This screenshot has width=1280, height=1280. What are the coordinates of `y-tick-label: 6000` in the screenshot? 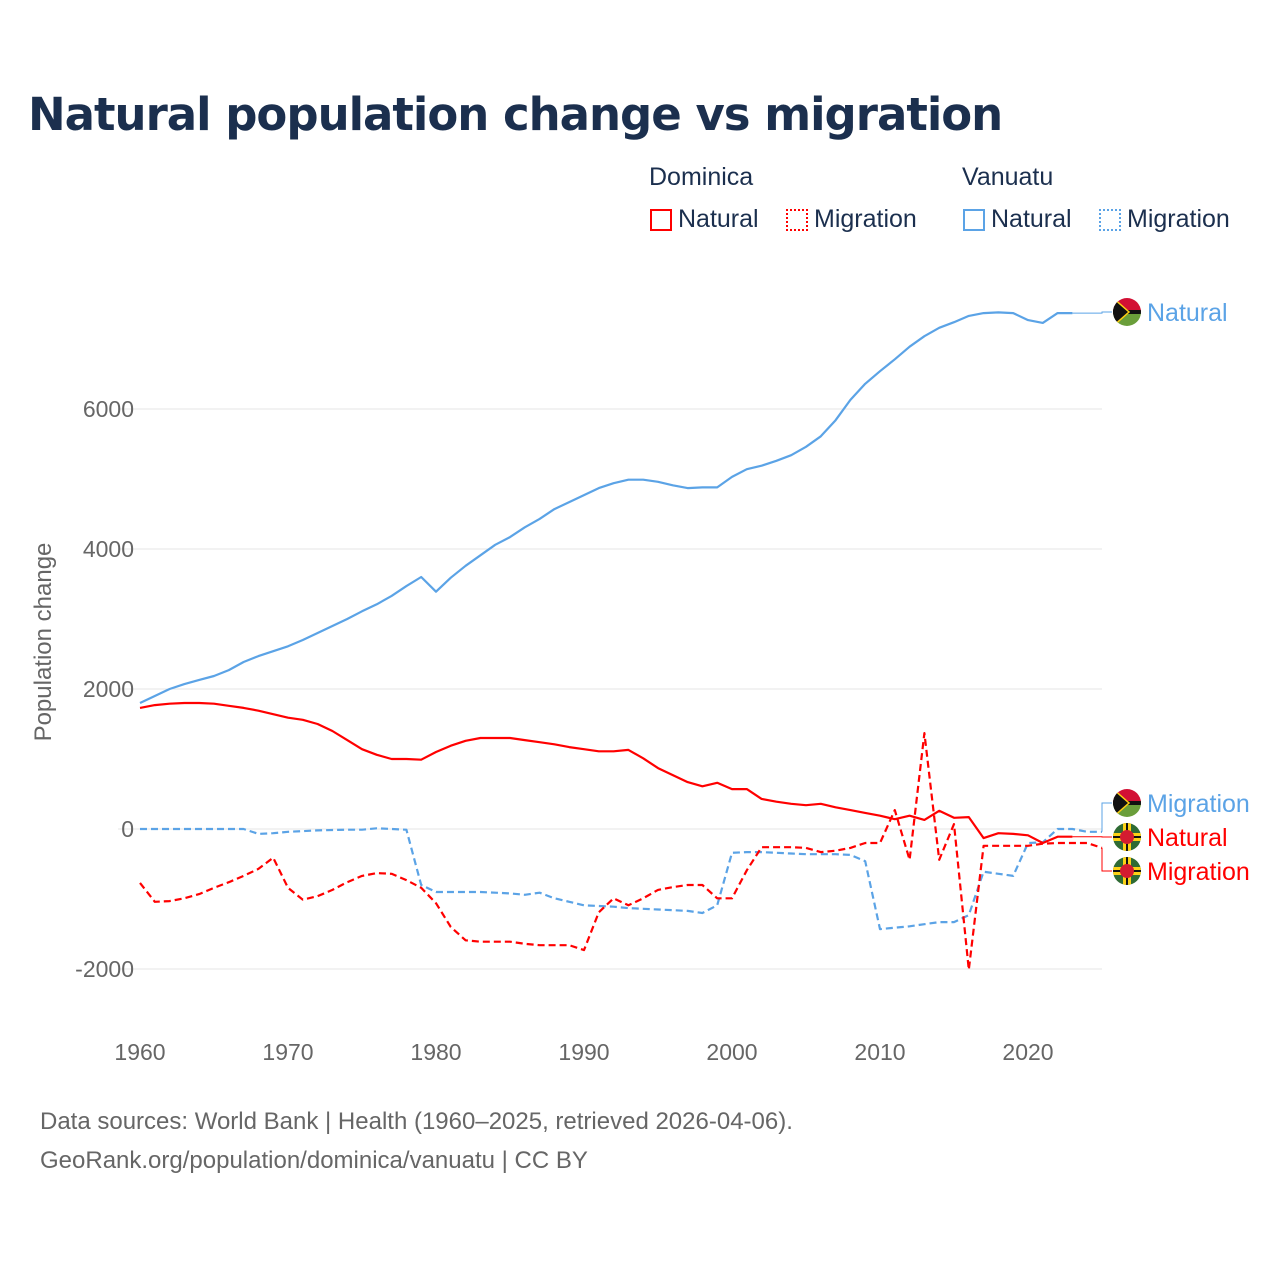 It's located at (108, 409).